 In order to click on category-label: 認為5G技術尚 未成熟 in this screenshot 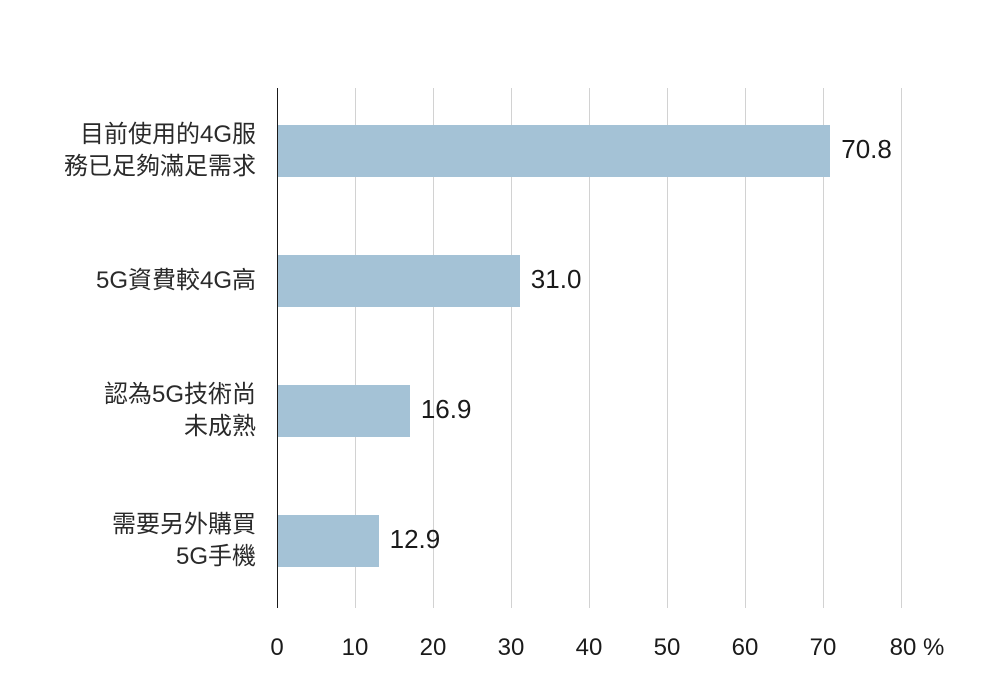, I will do `click(179, 410)`.